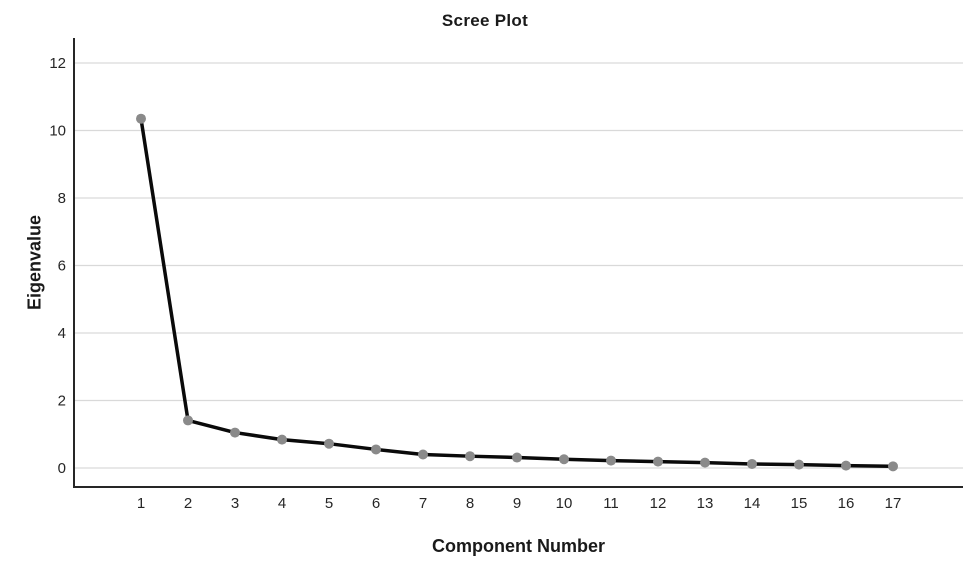  What do you see at coordinates (282, 503) in the screenshot?
I see `x-tick-label: 4` at bounding box center [282, 503].